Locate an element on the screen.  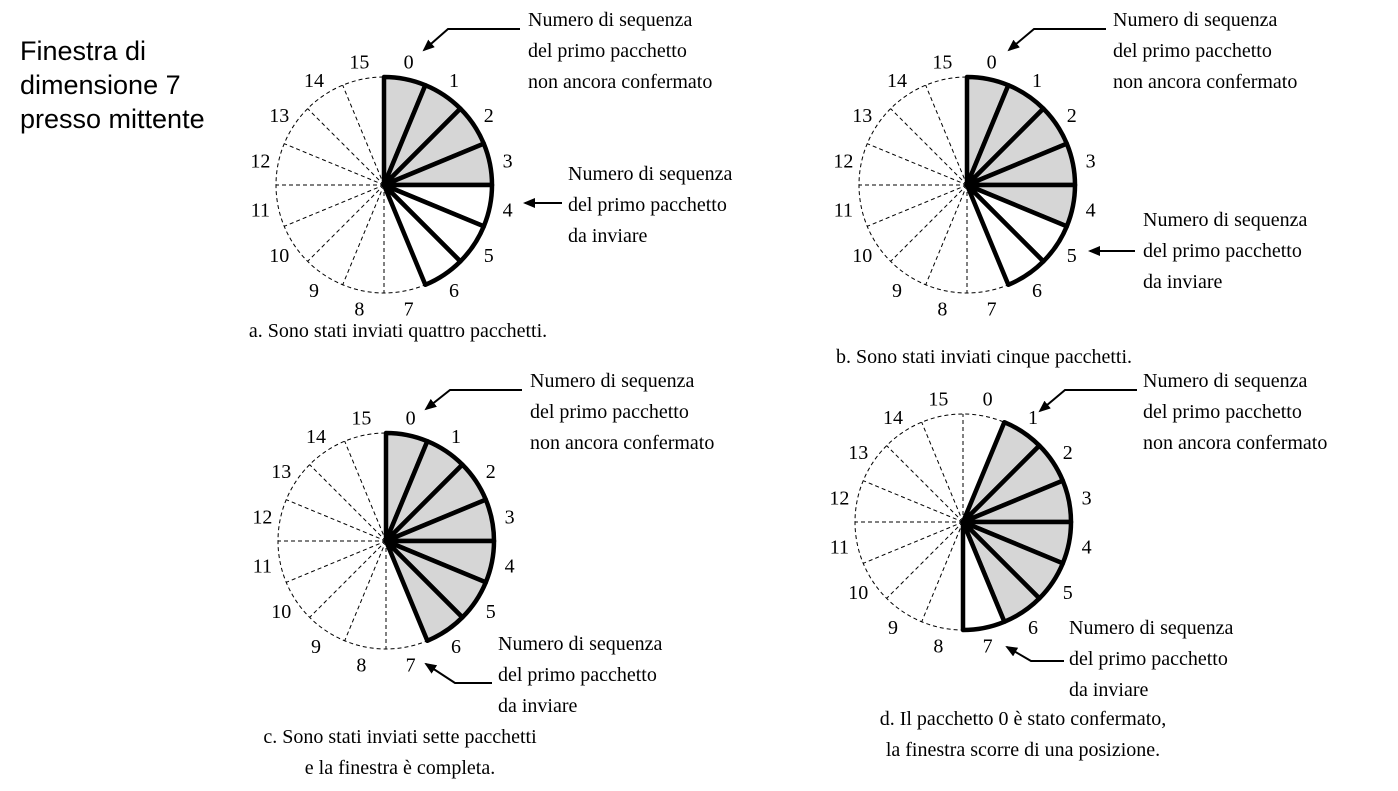
side-title-line-2: dimensione 7 is located at coordinates (100, 85).